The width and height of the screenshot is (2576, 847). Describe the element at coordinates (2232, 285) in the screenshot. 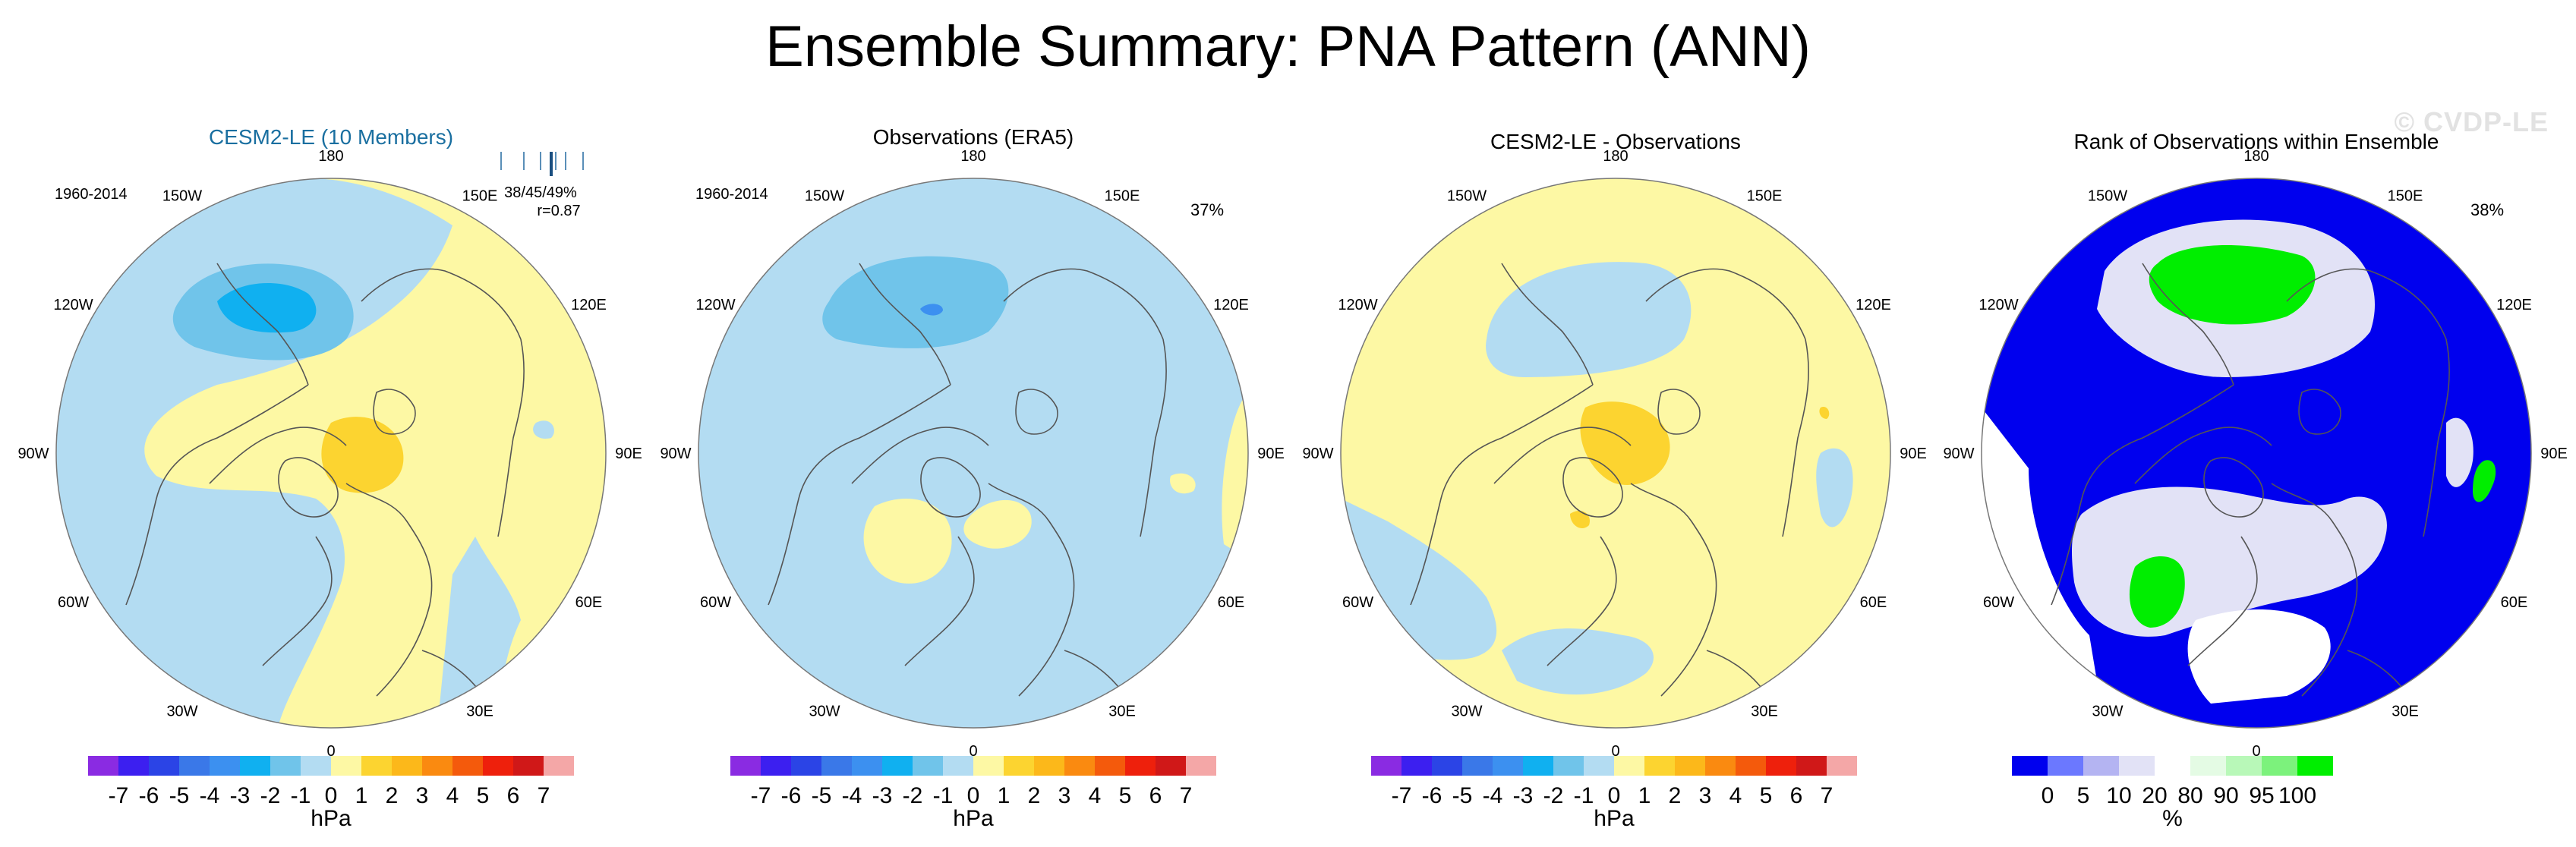

I see `rank-region` at that location.